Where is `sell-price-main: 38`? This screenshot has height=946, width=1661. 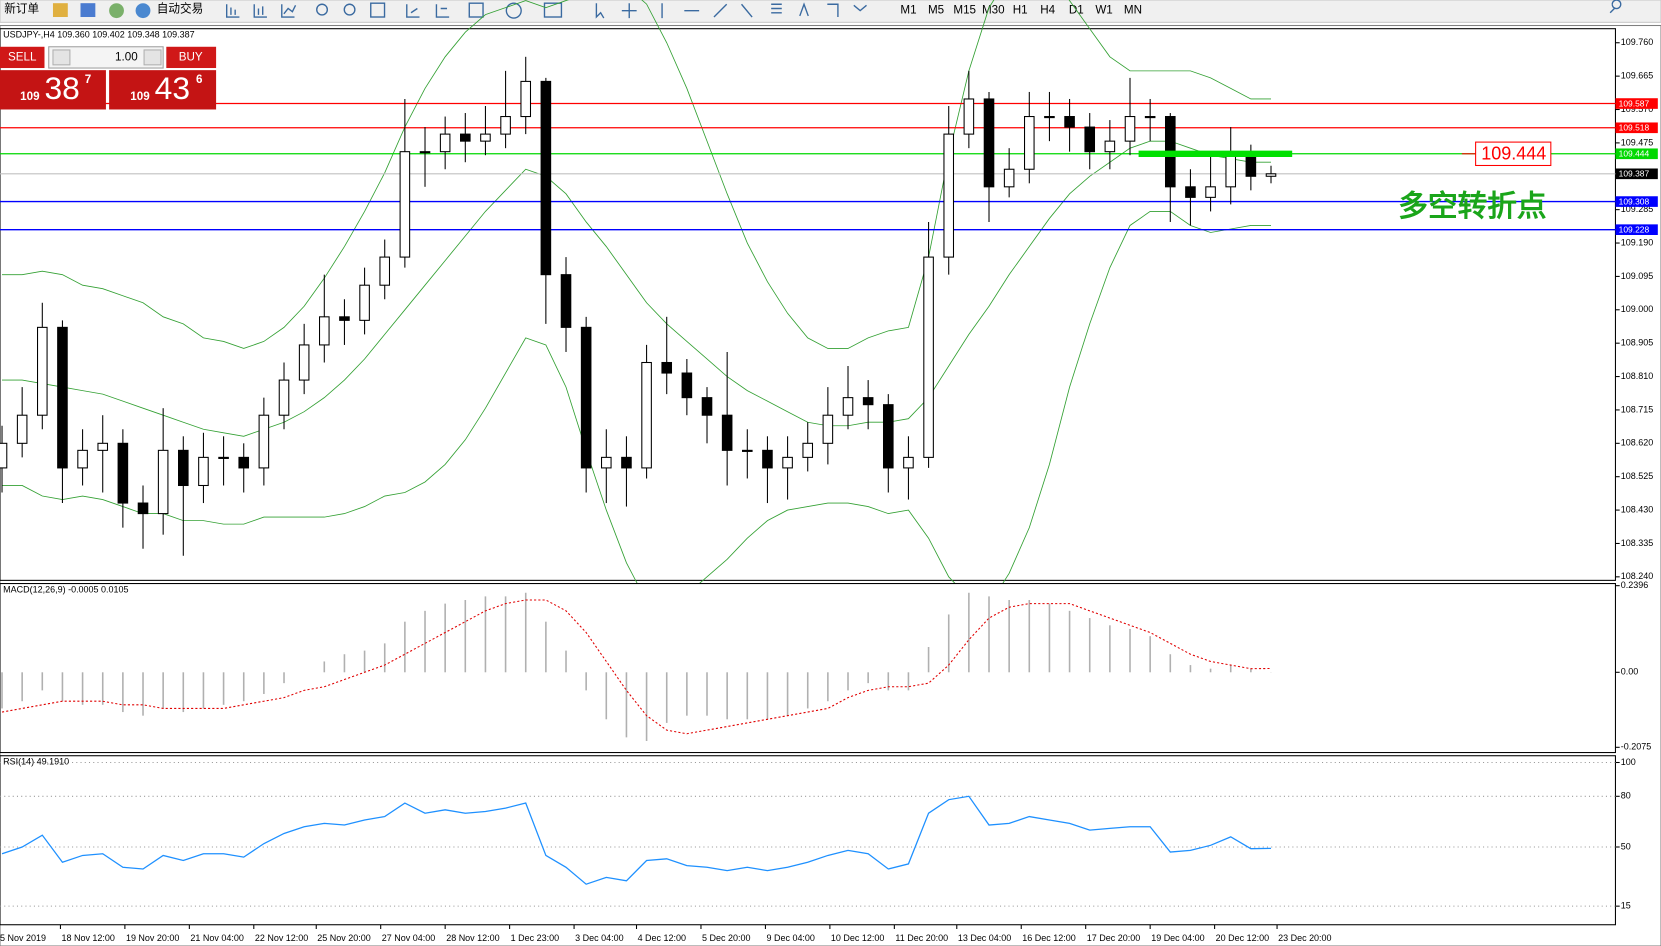
sell-price-main: 38 is located at coordinates (61, 88).